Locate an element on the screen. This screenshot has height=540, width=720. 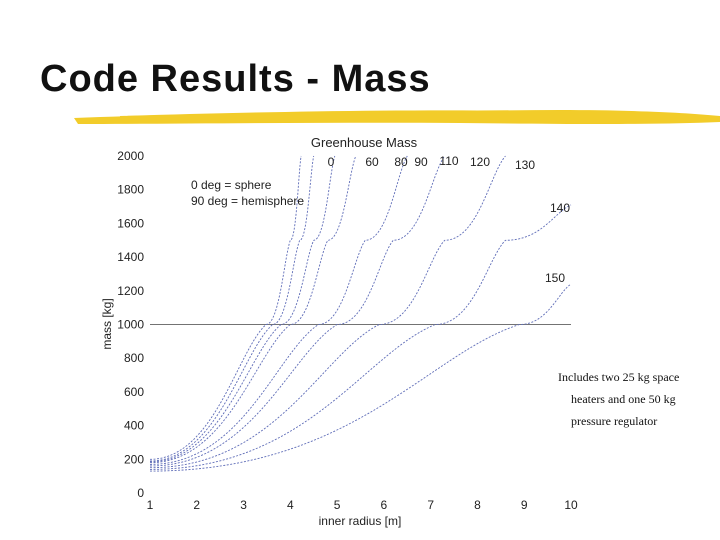
series-label-110: 110 is located at coordinates (448, 161).